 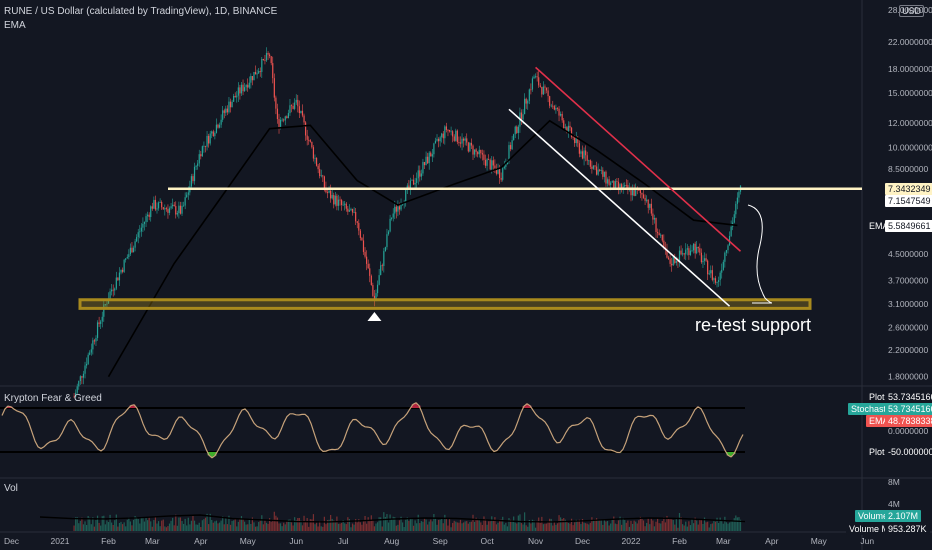 I want to click on price-tick-label: 15.0000000, so click(x=910, y=93).